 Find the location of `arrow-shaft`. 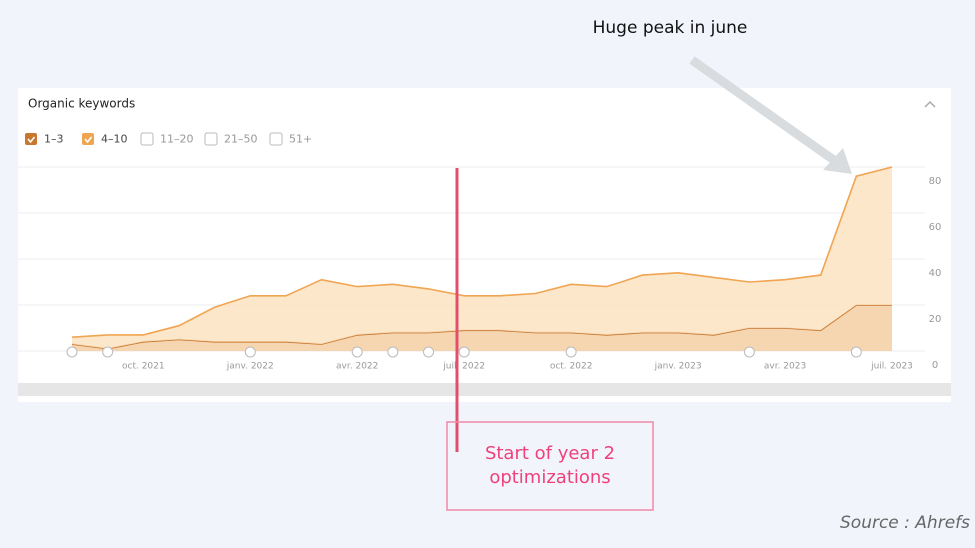

arrow-shaft is located at coordinates (765, 111).